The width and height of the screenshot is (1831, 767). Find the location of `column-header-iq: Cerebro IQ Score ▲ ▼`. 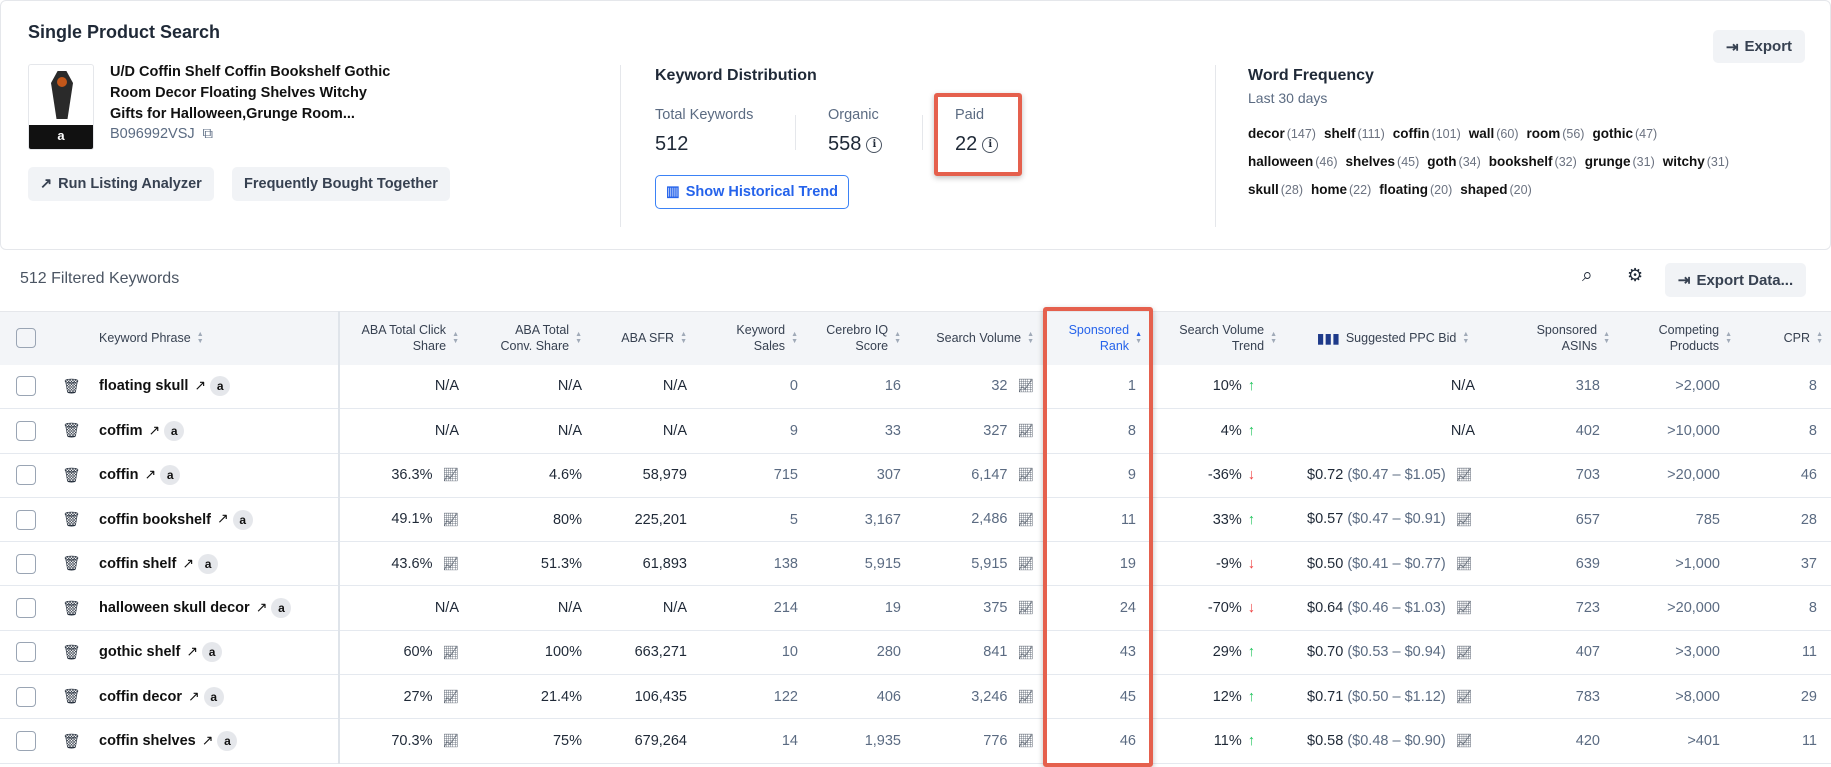

column-header-iq: Cerebro IQ Score ▲ ▼ is located at coordinates (857, 338).